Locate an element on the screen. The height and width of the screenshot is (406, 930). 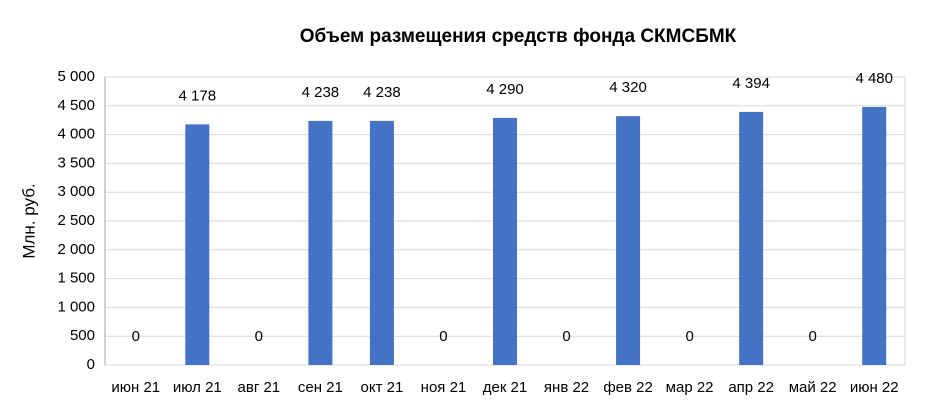
x-tick-label: янв 22 is located at coordinates (566, 387).